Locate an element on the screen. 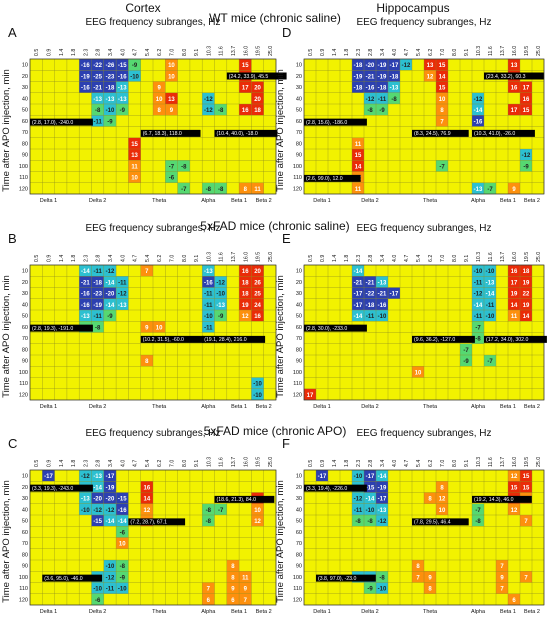  freq-tick-label: 4.7 is located at coordinates (407, 258).